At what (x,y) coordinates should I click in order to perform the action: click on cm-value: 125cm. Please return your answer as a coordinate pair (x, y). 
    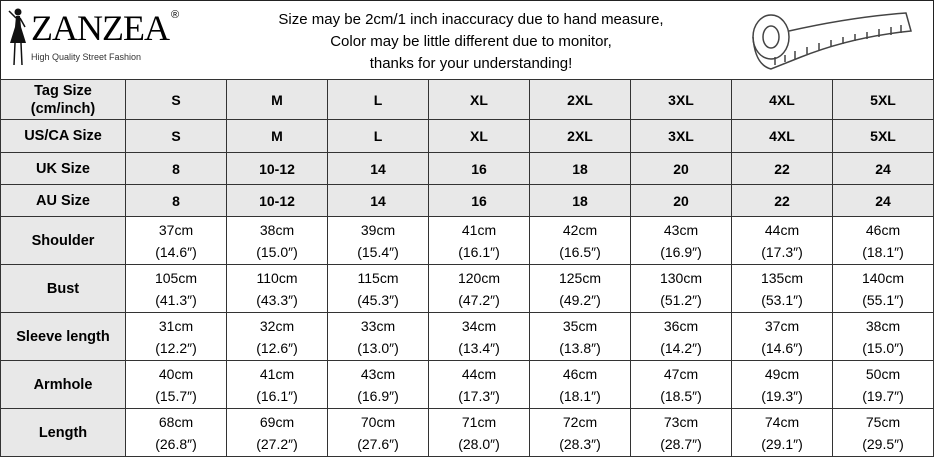
    Looking at the image, I should click on (580, 277).